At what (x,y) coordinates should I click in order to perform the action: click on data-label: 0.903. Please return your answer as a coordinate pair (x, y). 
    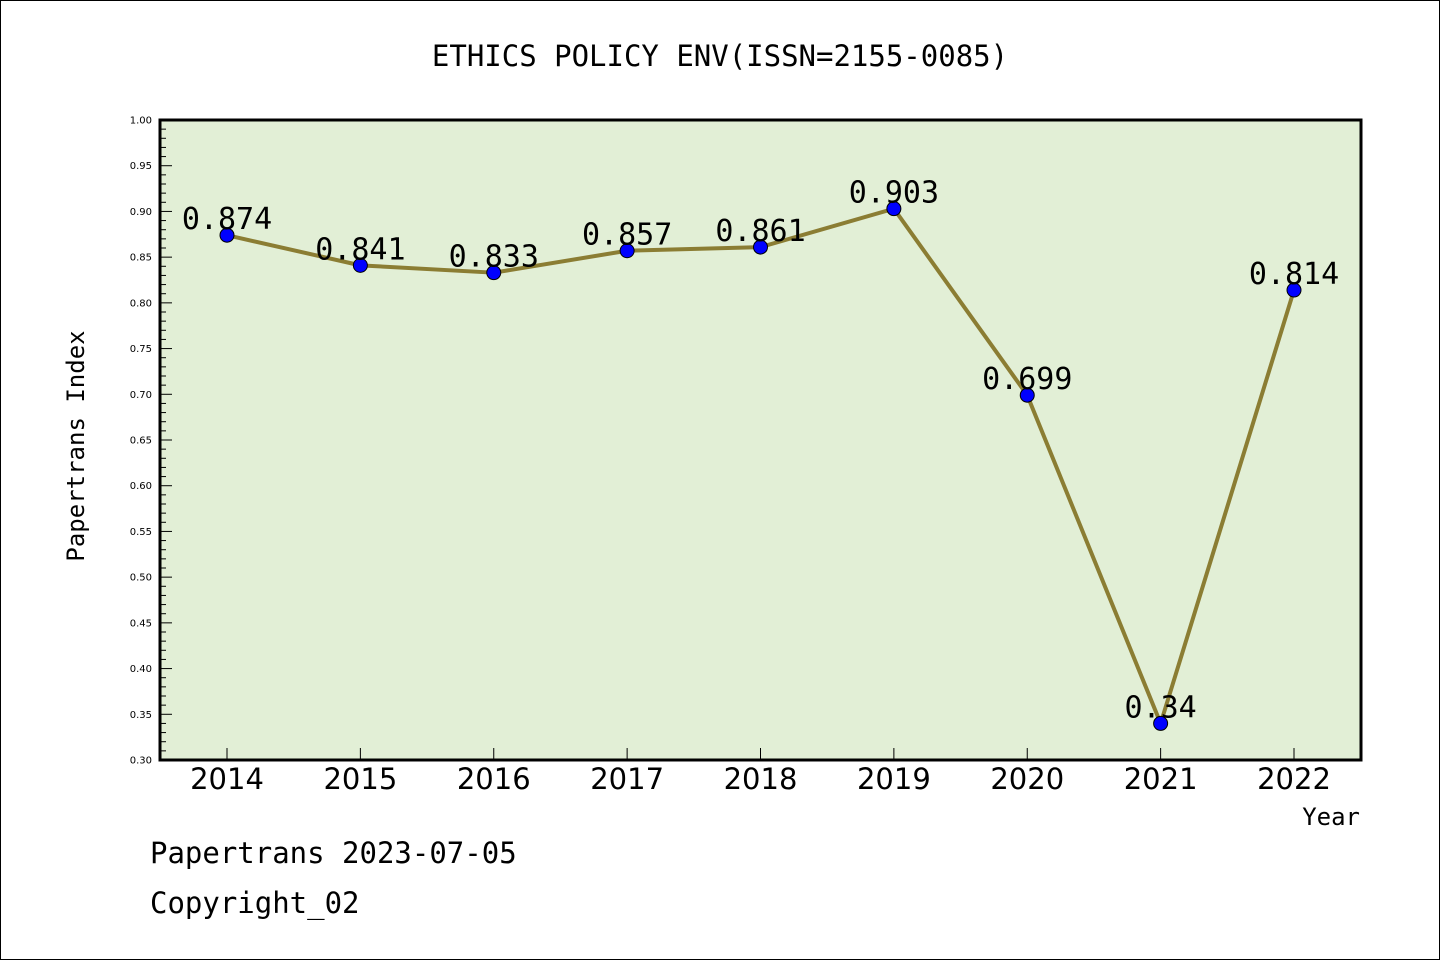
    Looking at the image, I should click on (894, 193).